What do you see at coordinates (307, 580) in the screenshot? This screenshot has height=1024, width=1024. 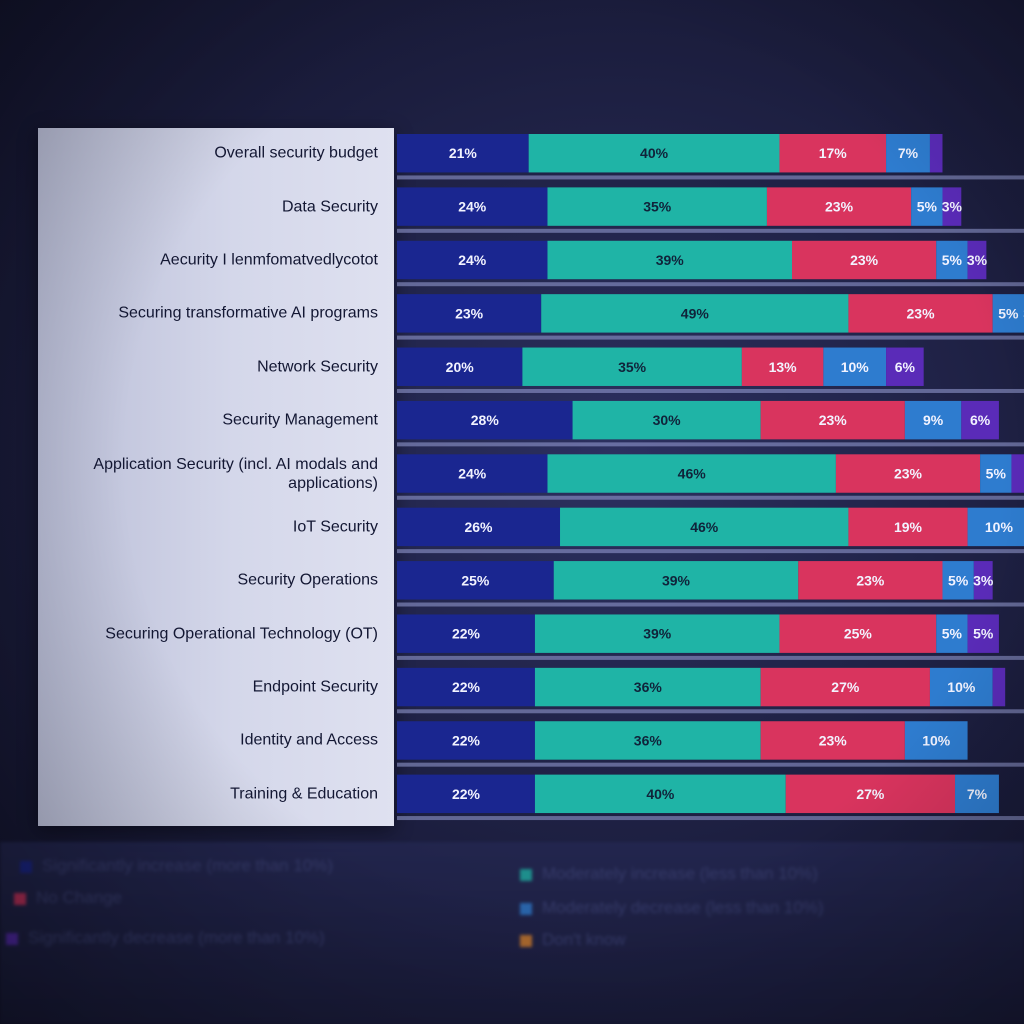 I see `category-label: Security Operations` at bounding box center [307, 580].